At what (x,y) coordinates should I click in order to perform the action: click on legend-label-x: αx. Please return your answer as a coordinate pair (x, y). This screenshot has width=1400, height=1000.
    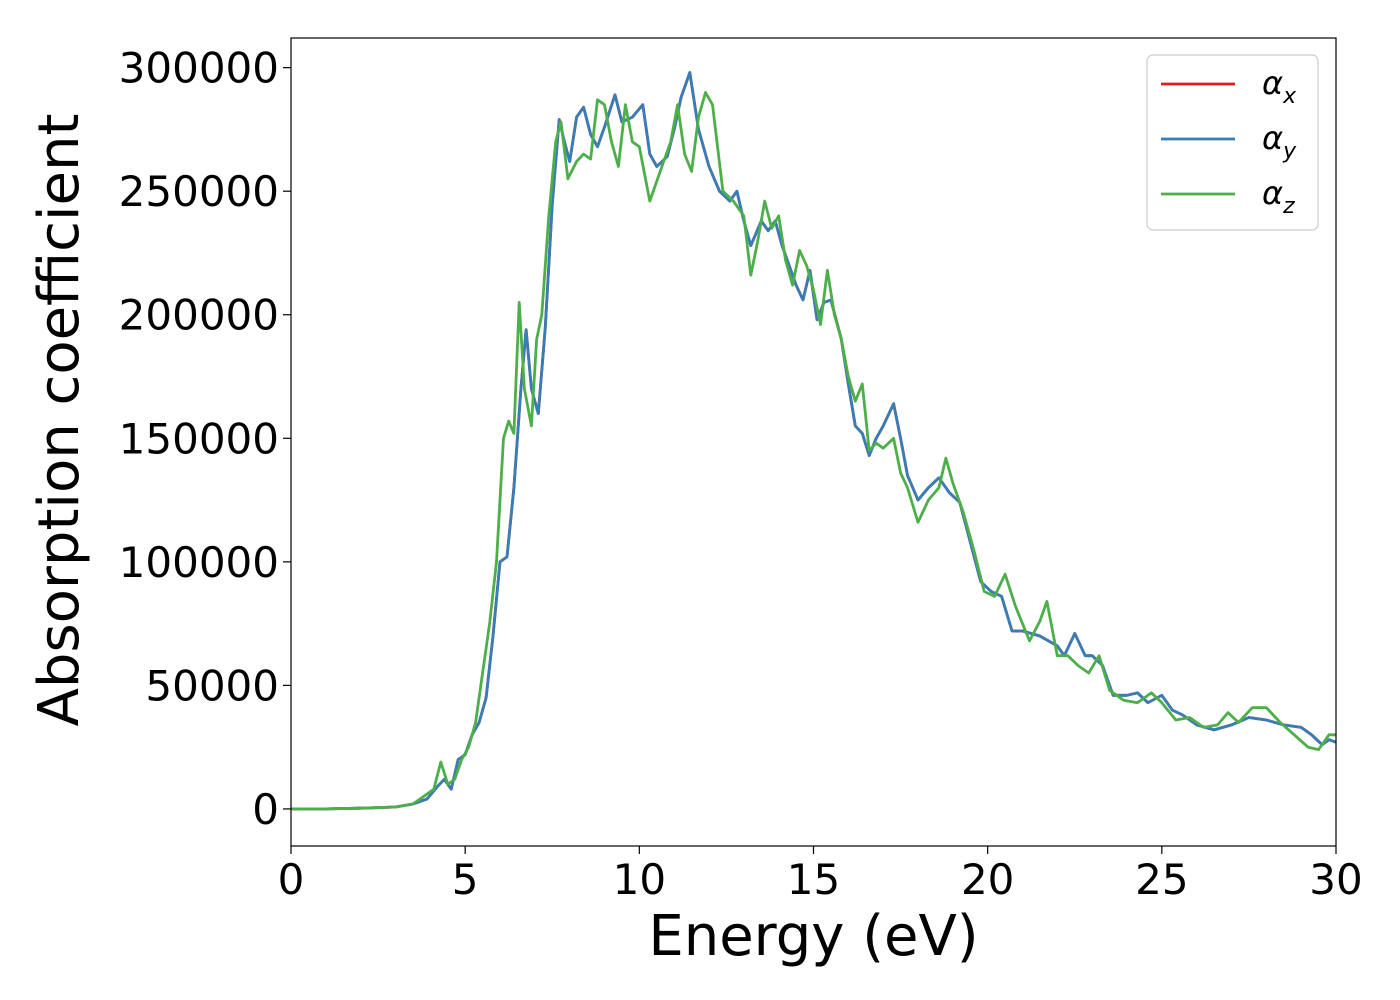
    Looking at the image, I should click on (1279, 86).